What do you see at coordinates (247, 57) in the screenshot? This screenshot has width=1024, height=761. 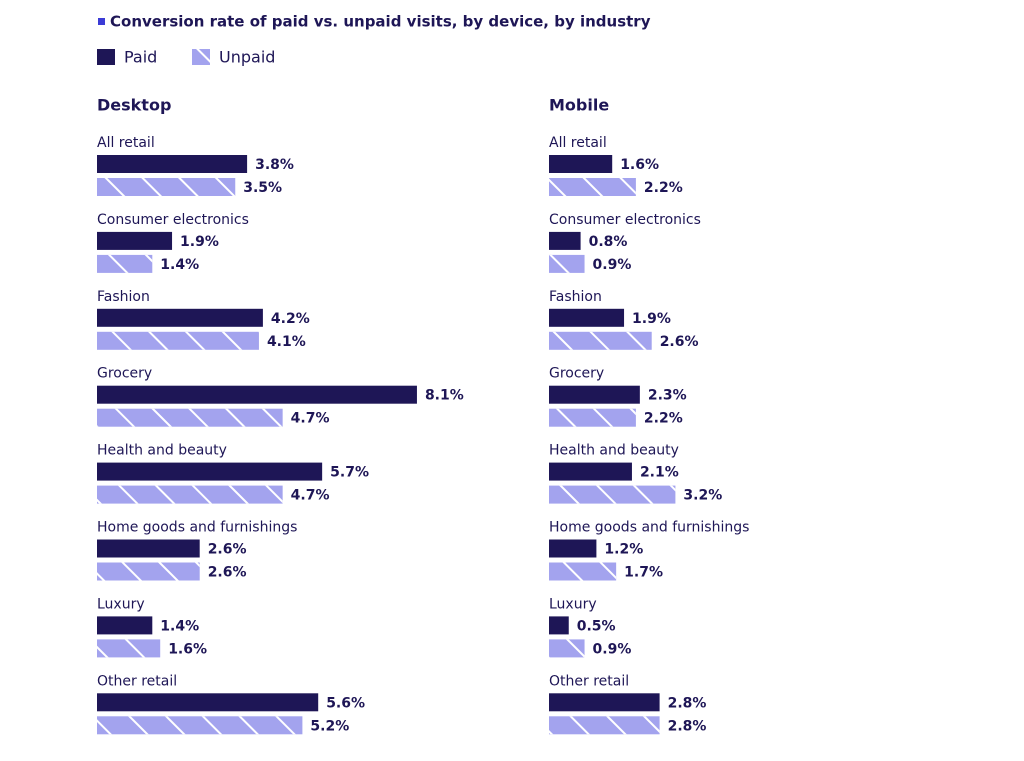 I see `legend-label: Unpaid` at bounding box center [247, 57].